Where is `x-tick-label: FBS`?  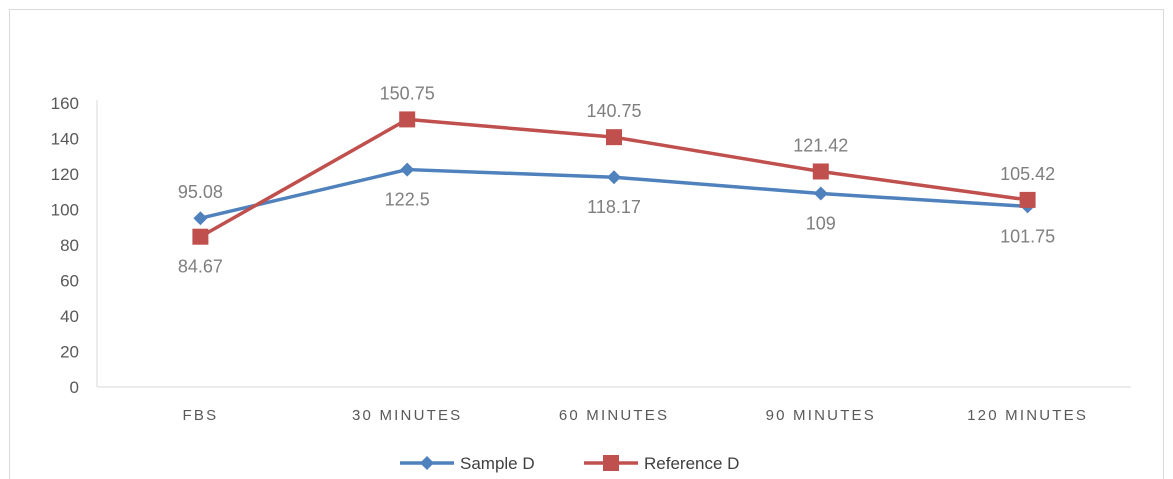
x-tick-label: FBS is located at coordinates (201, 415).